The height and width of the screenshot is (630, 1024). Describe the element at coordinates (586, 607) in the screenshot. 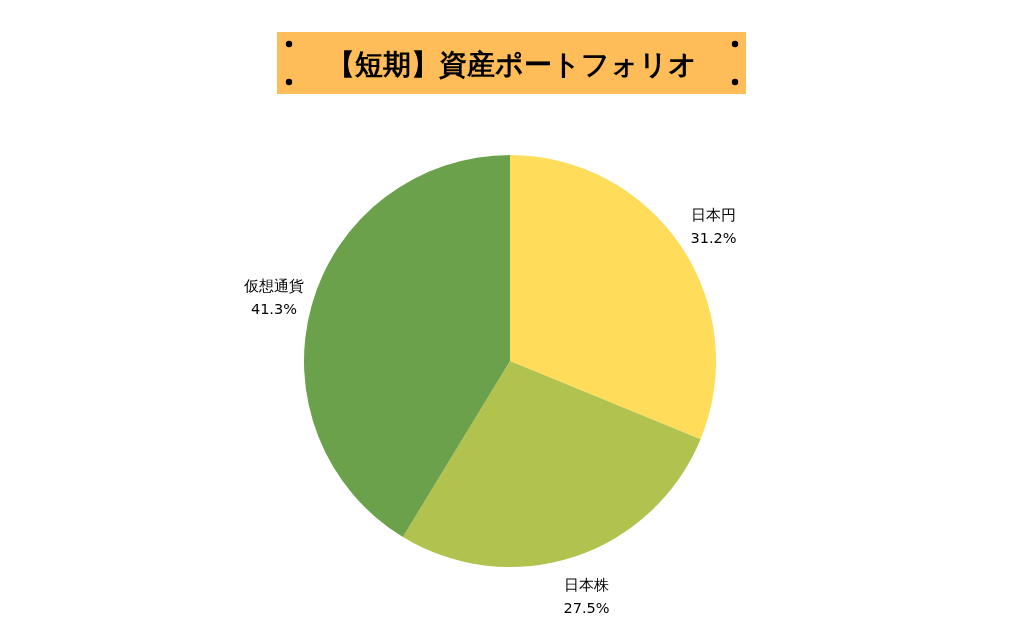

I see `data-label: 27.5%` at that location.